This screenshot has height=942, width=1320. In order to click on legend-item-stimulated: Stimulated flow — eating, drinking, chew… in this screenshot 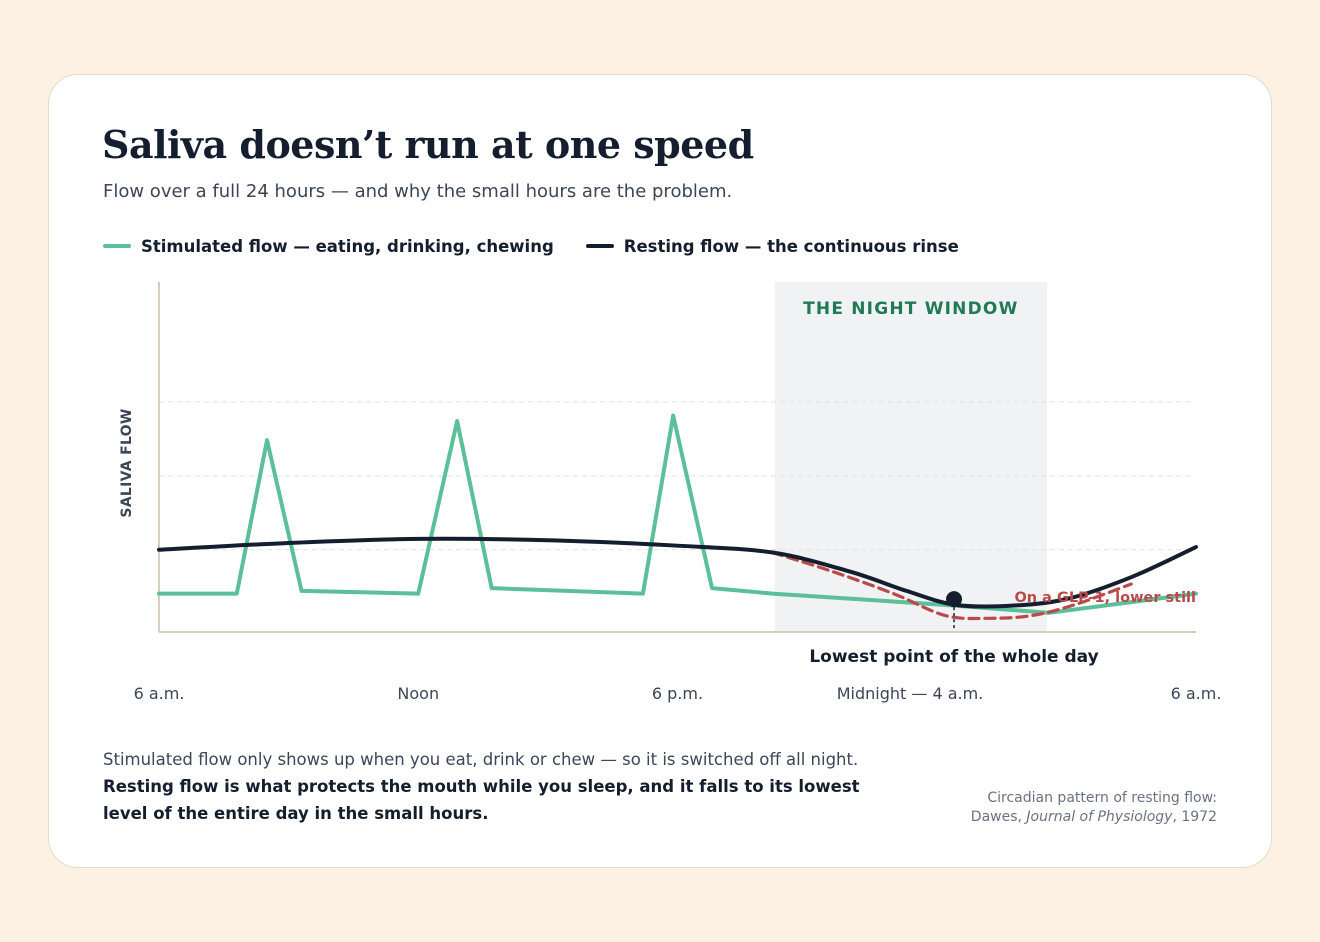, I will do `click(328, 246)`.